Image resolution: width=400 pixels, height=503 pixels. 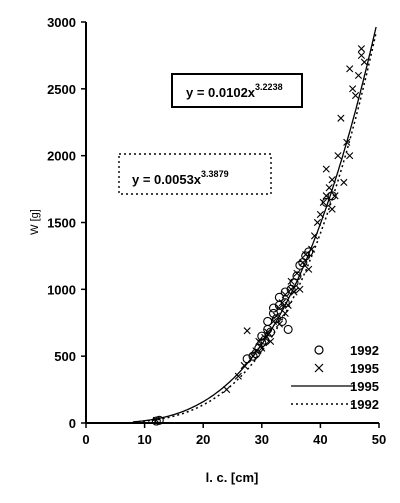 What do you see at coordinates (364, 350) in the screenshot?
I see `legend-label-1992-points: 1992` at bounding box center [364, 350].